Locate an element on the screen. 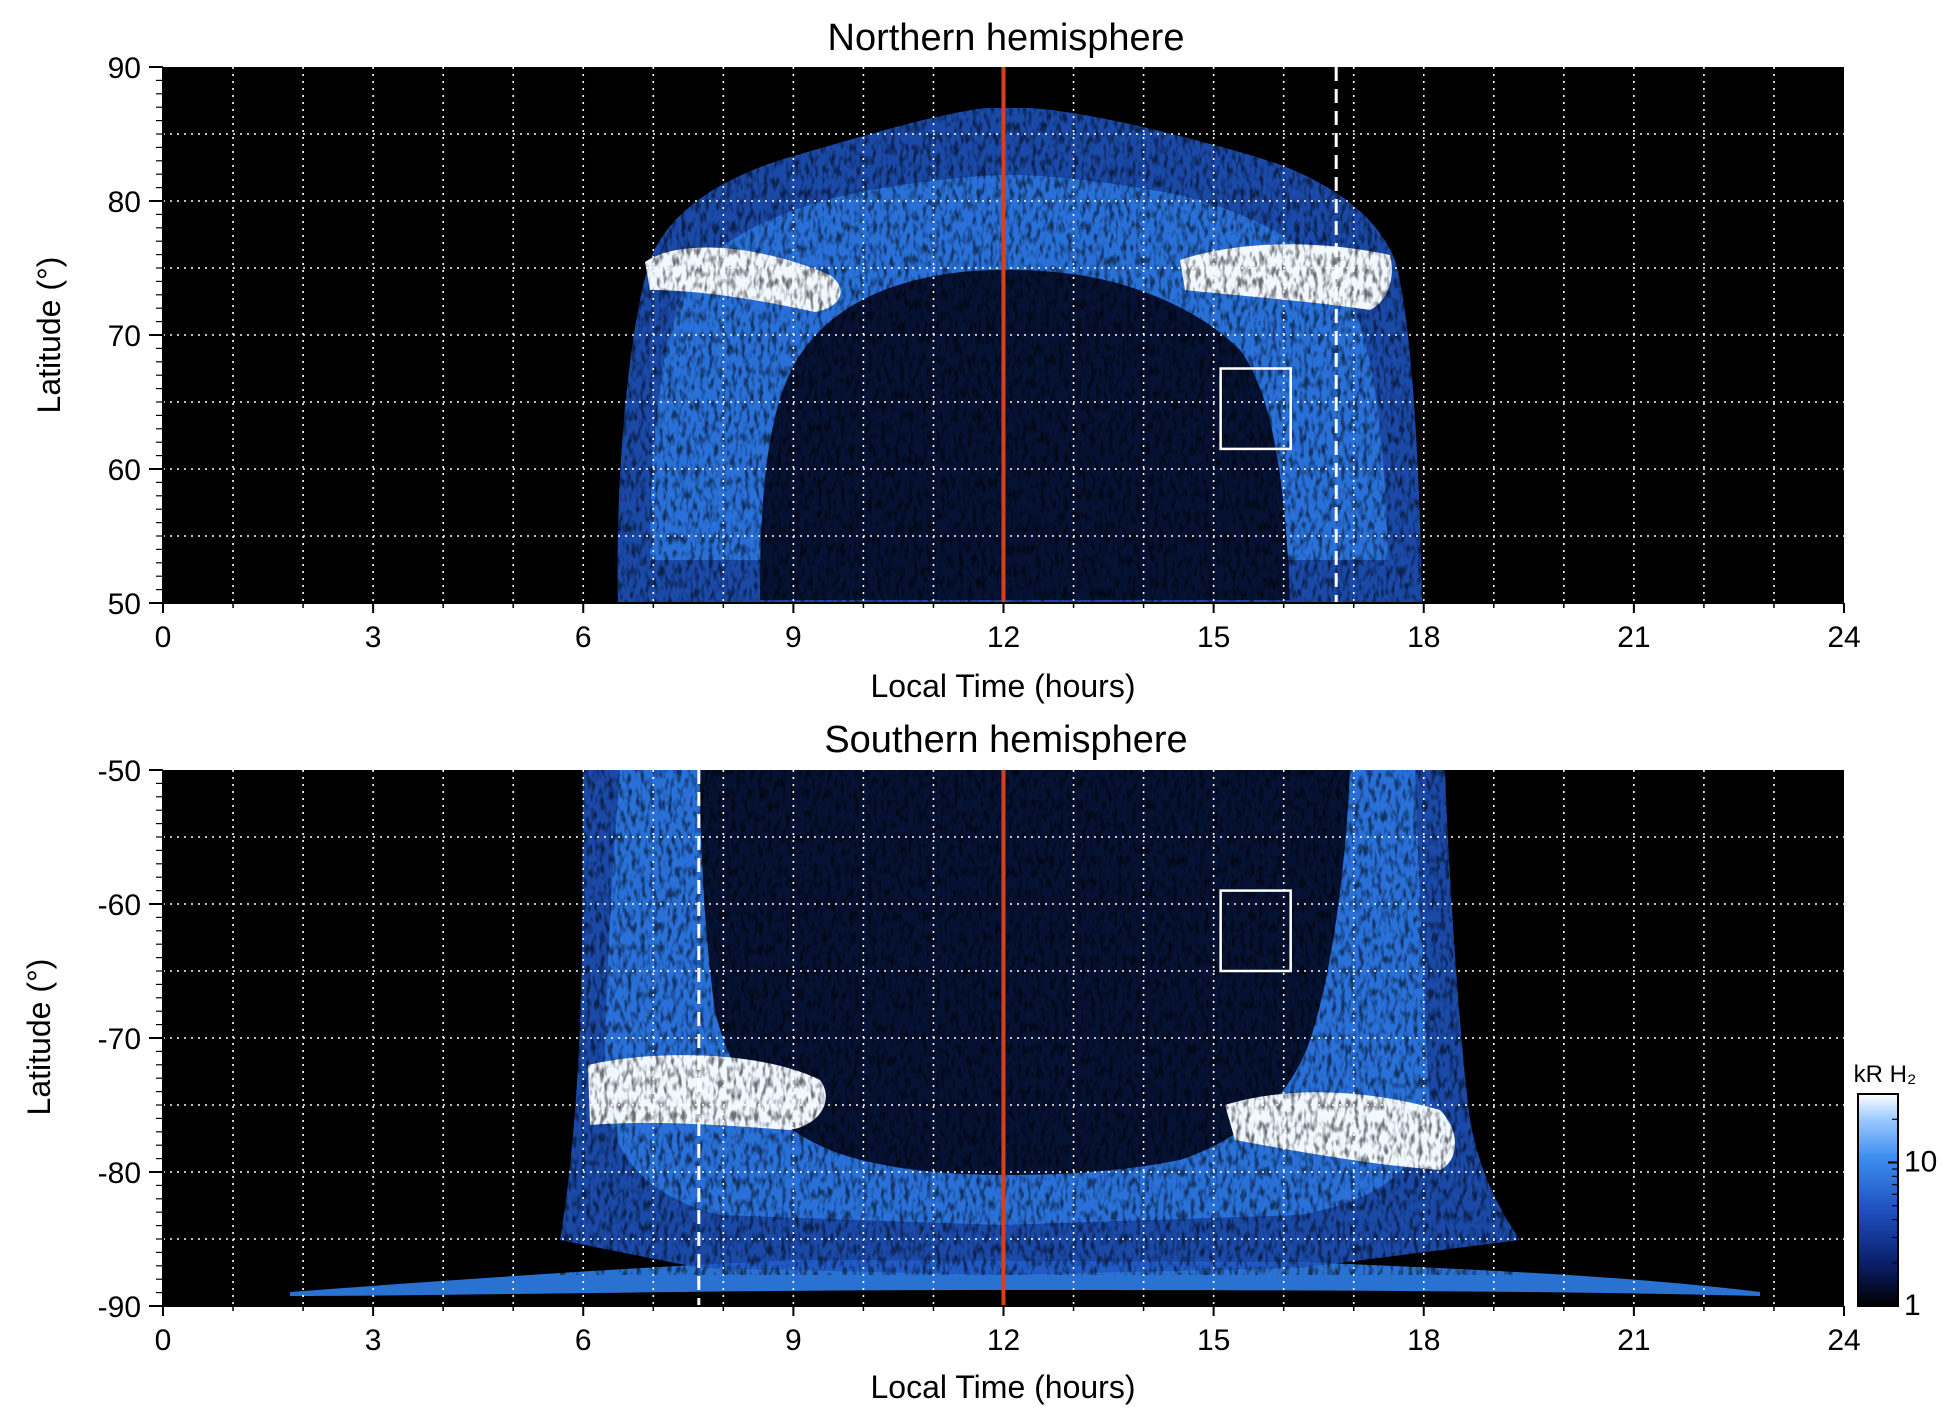  y-axis-ticks: 50 60 70 80 90 is located at coordinates (135, 336).